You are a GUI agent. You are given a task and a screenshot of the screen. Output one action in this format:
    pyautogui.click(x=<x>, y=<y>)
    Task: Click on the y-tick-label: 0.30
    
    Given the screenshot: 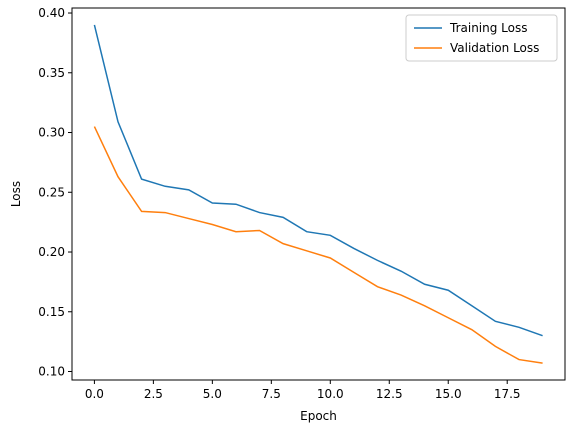 What is the action you would take?
    pyautogui.click(x=51, y=133)
    